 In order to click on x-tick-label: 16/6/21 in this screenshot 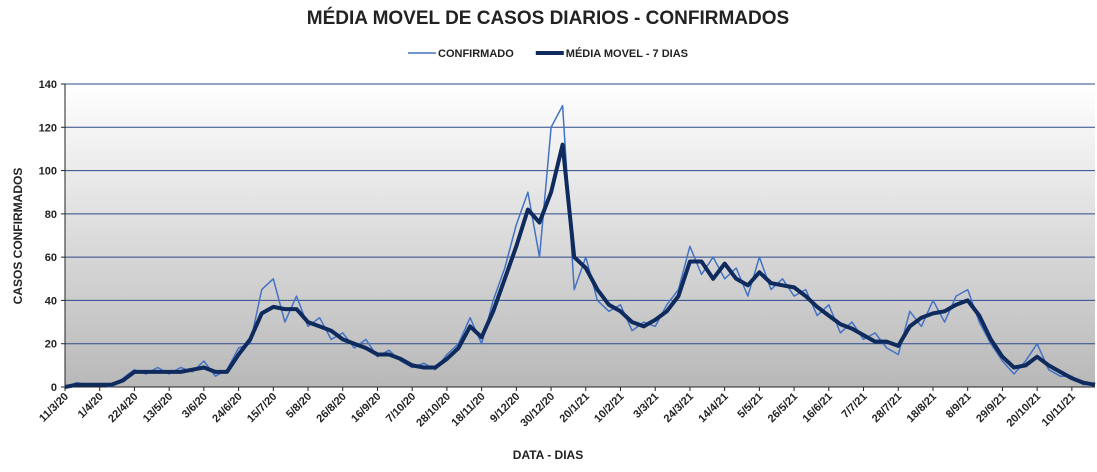, I will do `click(818, 408)`.